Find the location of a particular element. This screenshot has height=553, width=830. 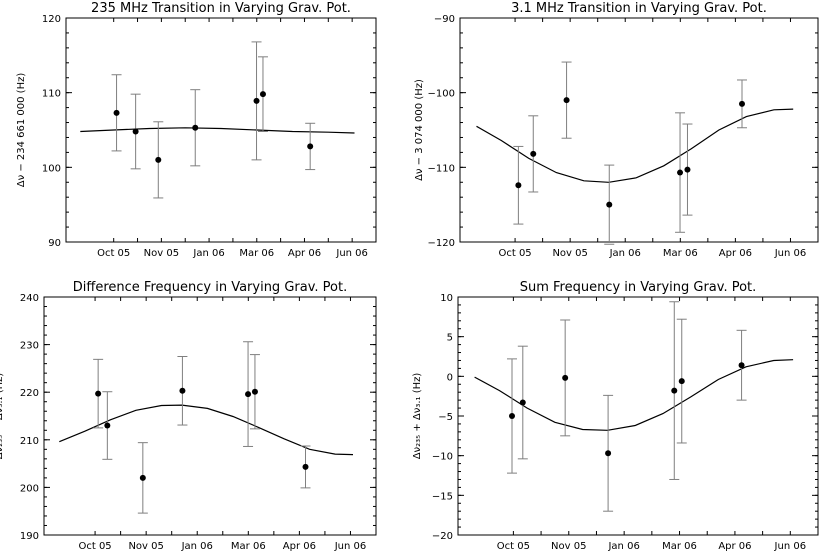

y-tick-label: 0 is located at coordinates (450, 377).